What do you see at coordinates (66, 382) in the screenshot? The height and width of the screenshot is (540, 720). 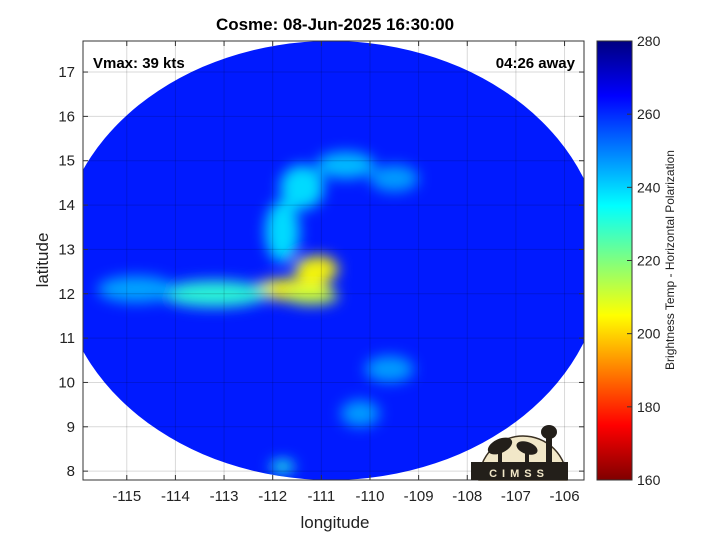 I see `y-tick-label: 10` at bounding box center [66, 382].